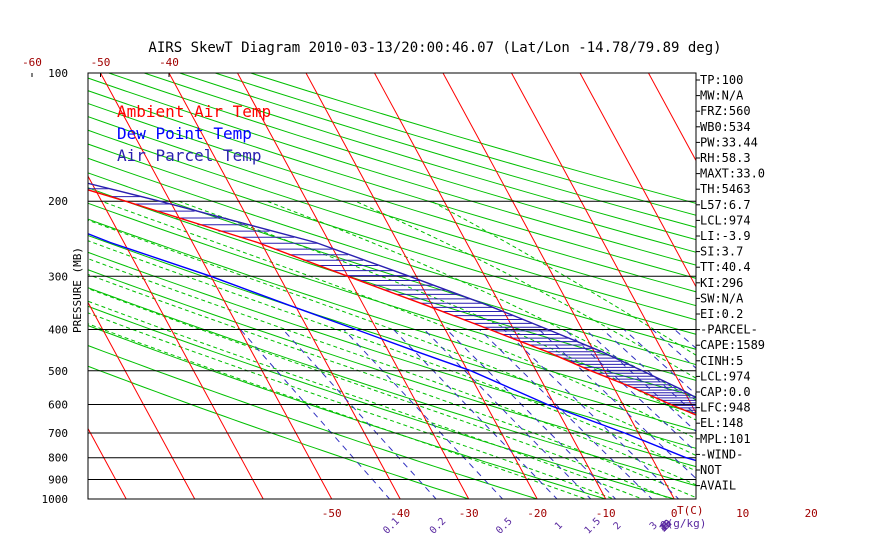 The image size is (870, 560). I want to click on mixing-ratio-tick-label: 0.2, so click(438, 526).